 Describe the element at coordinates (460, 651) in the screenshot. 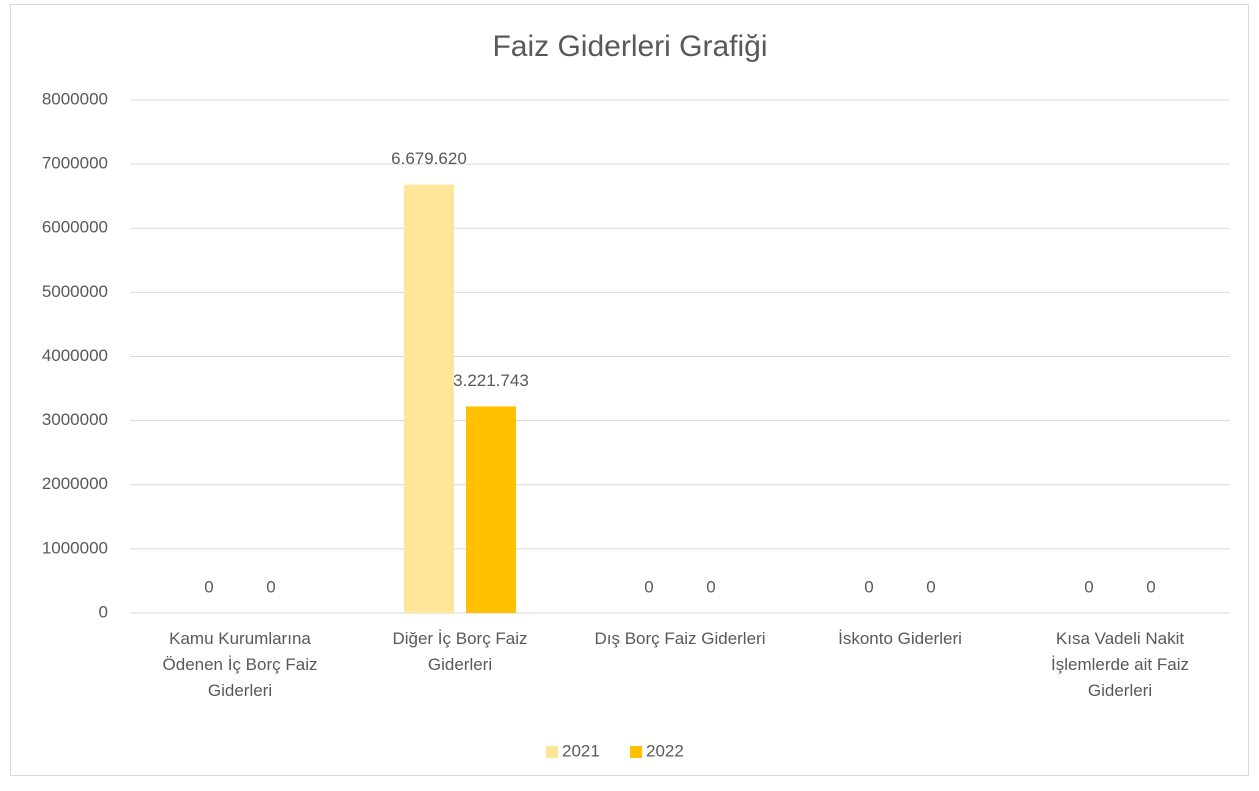

I see `x-tick-label: Diğer İç Borç Faiz Giderleri` at that location.